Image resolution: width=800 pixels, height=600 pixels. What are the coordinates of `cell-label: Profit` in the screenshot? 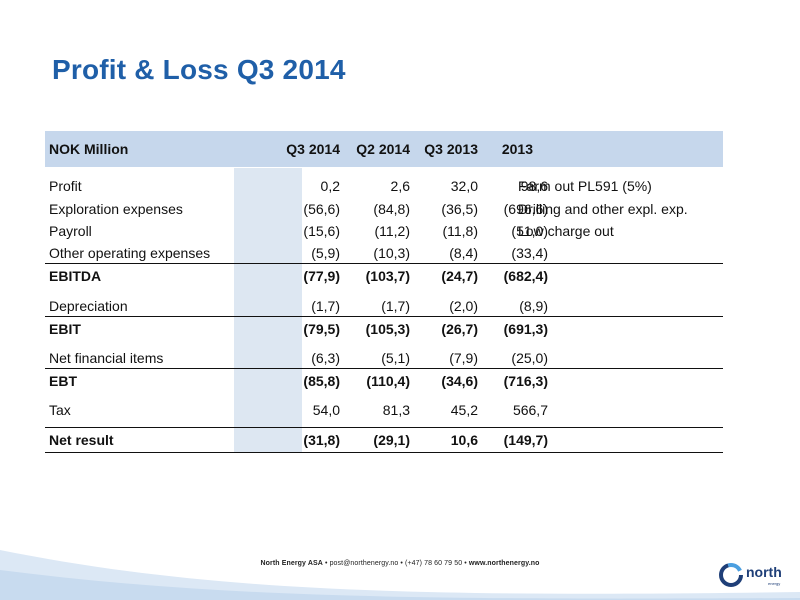 It's located at (65, 186).